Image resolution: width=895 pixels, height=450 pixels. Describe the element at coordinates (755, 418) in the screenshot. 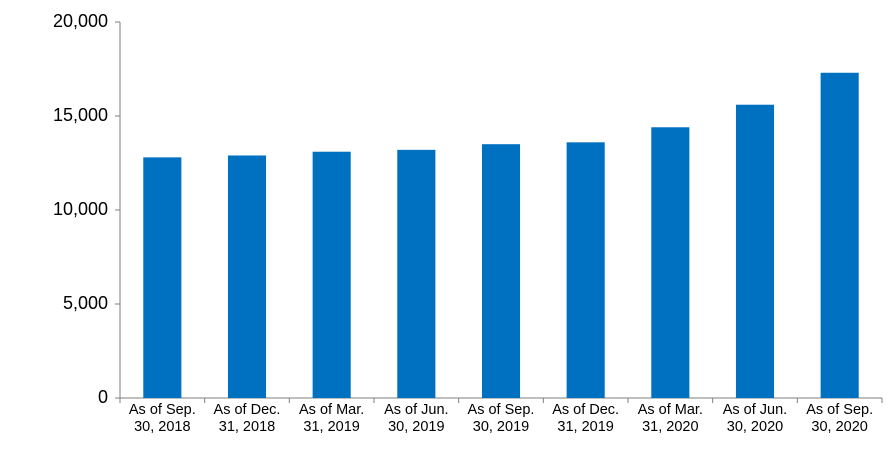

I see `x-tick-label: As of Jun. 30, 2020` at that location.